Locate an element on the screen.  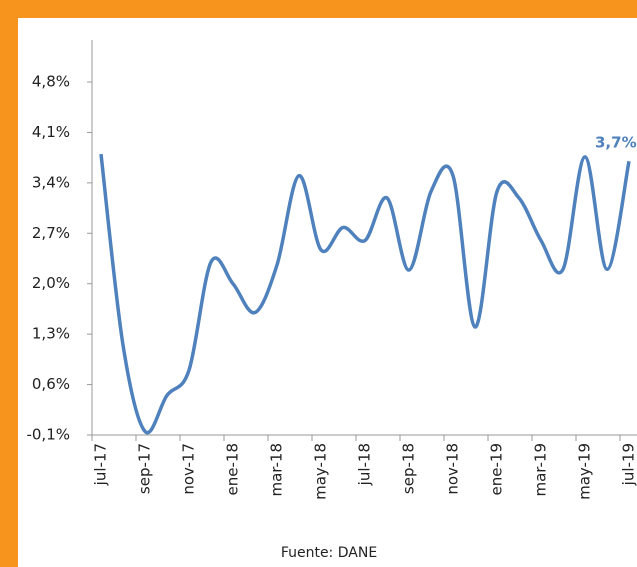
y-tick-label: 4,8% is located at coordinates (51, 82).